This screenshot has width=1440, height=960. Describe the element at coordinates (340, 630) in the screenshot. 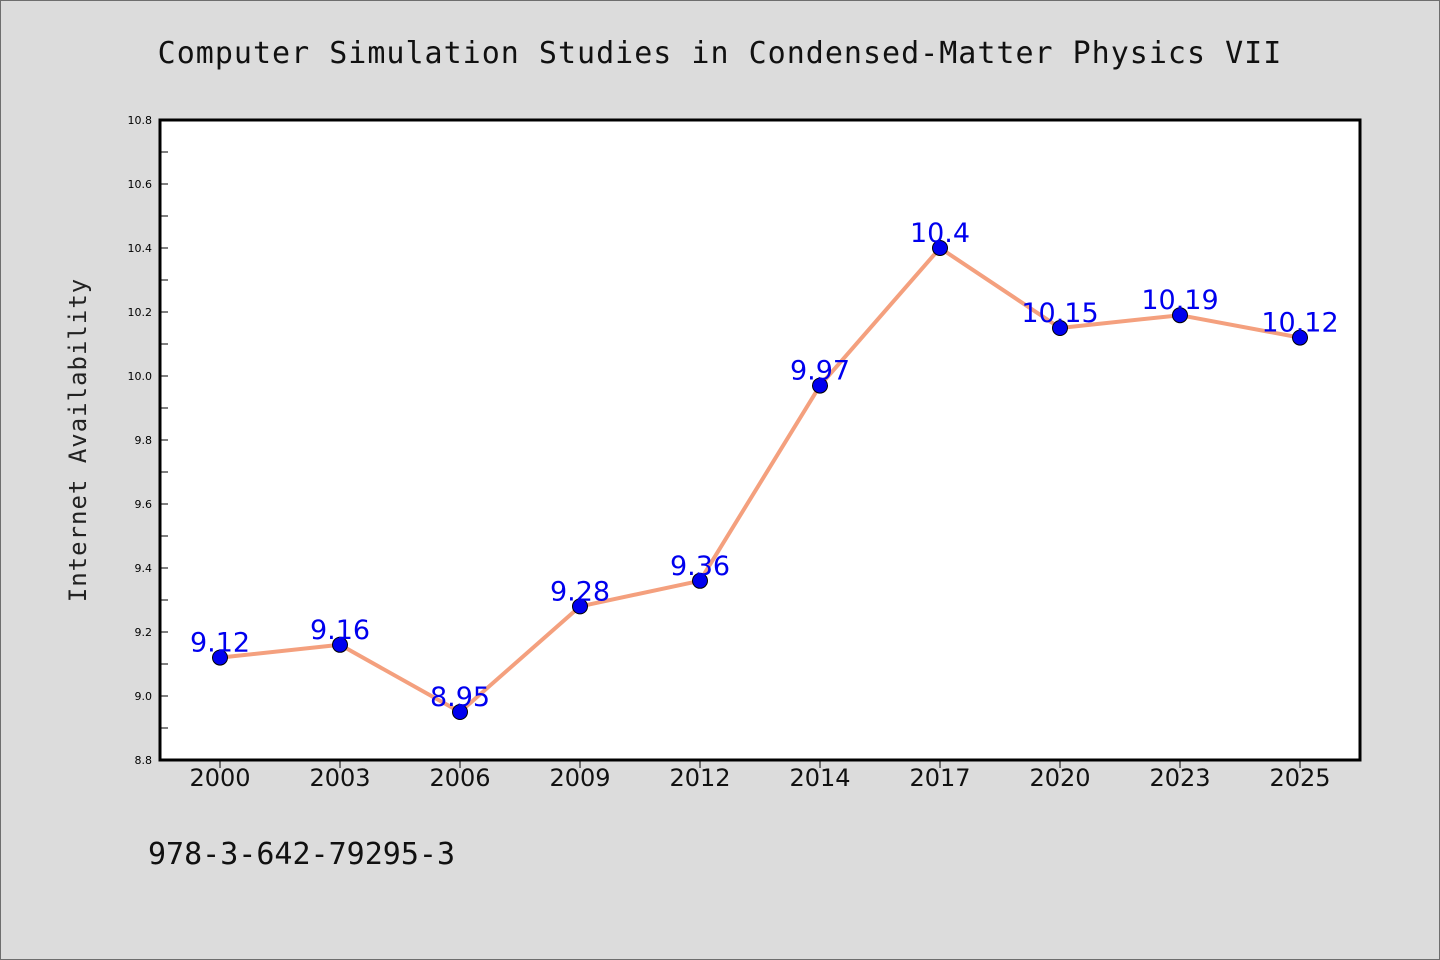

I see `data-label: 9.16` at that location.